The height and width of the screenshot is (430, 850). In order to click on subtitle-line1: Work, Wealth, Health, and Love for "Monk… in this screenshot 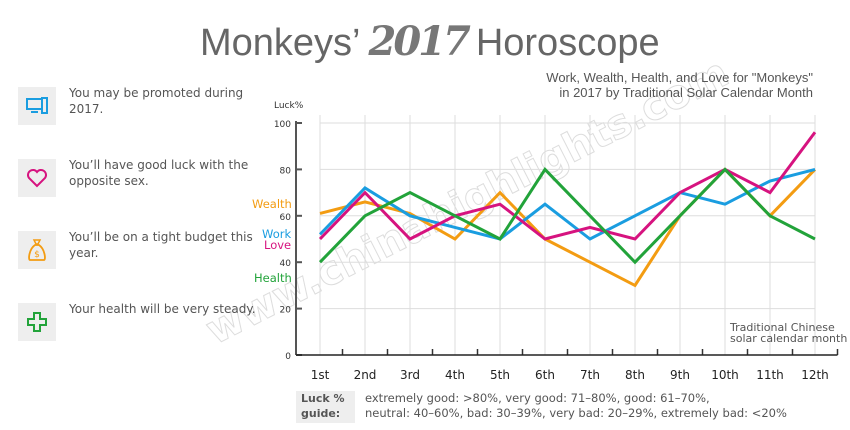, I will do `click(679, 77)`.